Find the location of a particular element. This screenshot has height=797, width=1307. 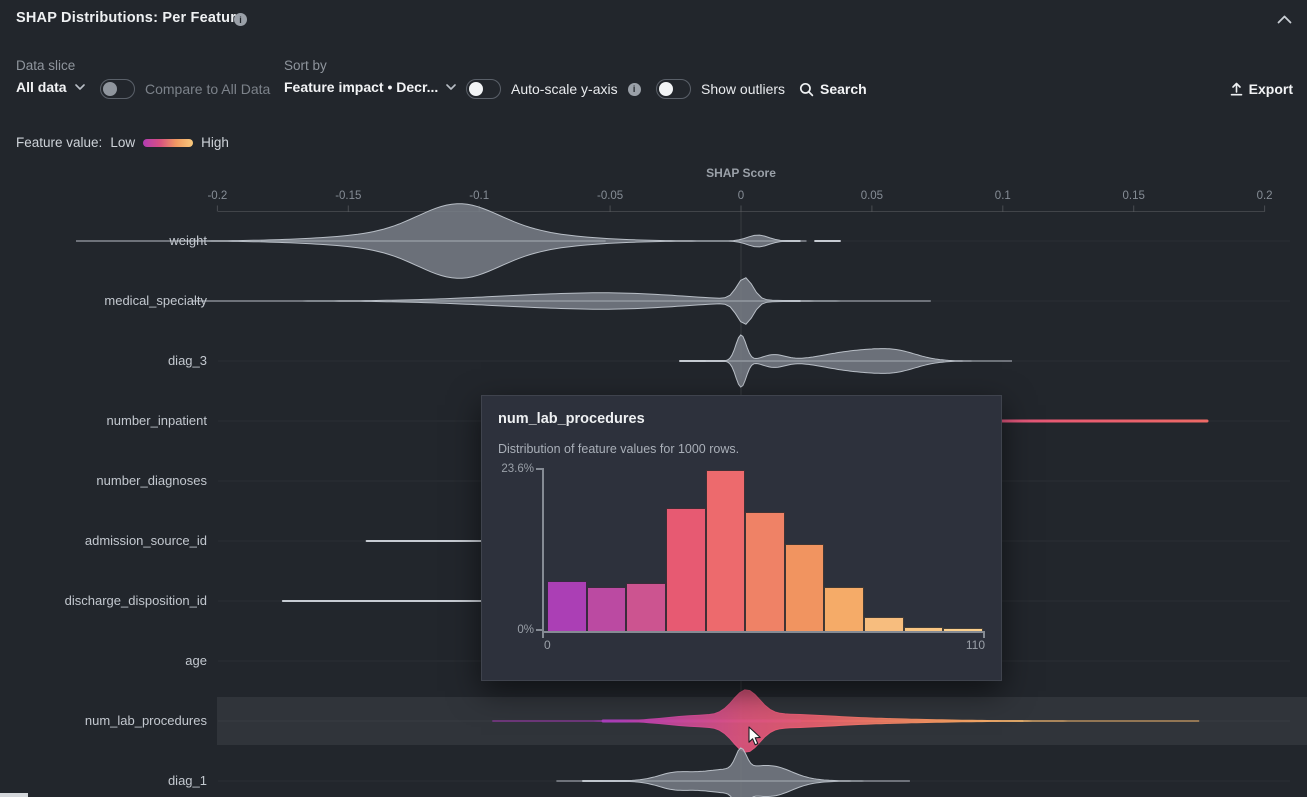

x-tick-label: 0.2 is located at coordinates (1264, 196).